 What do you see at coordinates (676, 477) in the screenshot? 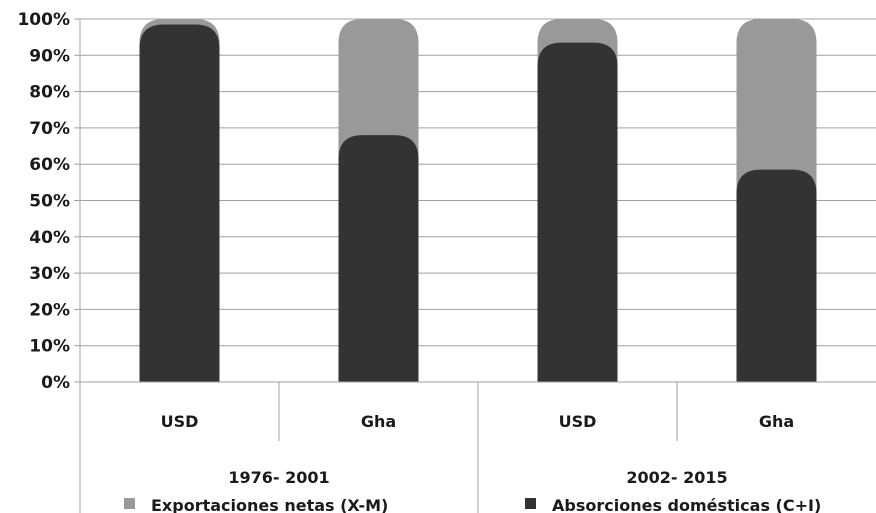
I see `group-label: 2002- 2015` at bounding box center [676, 477].